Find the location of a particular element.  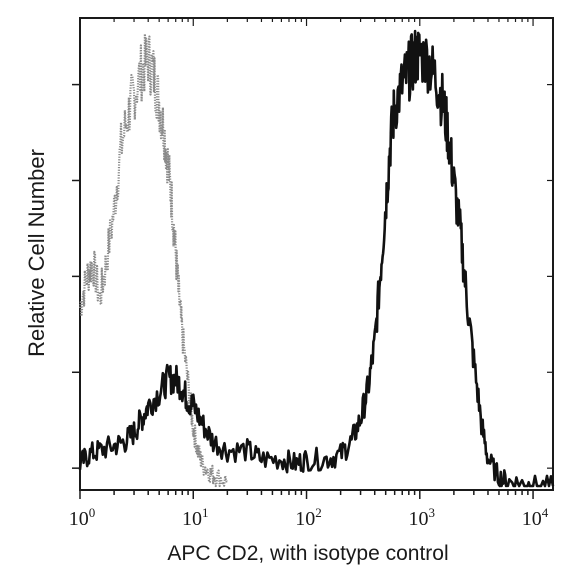

x-tick-label-1: 10¹ is located at coordinates (195, 517).